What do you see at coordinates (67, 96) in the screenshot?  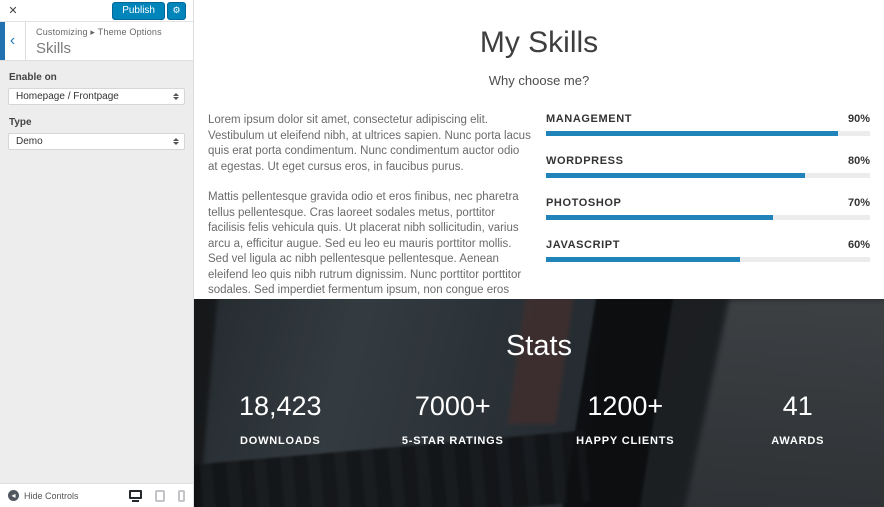 I see `enable-on-value: Homepage / Frontpage` at bounding box center [67, 96].